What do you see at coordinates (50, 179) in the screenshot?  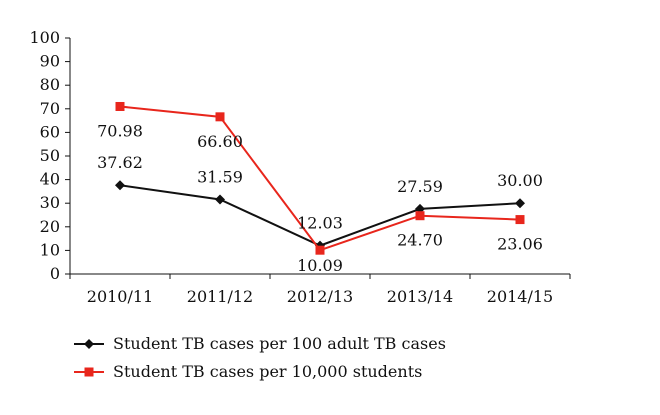 I see `y-tick-label: 40` at bounding box center [50, 179].